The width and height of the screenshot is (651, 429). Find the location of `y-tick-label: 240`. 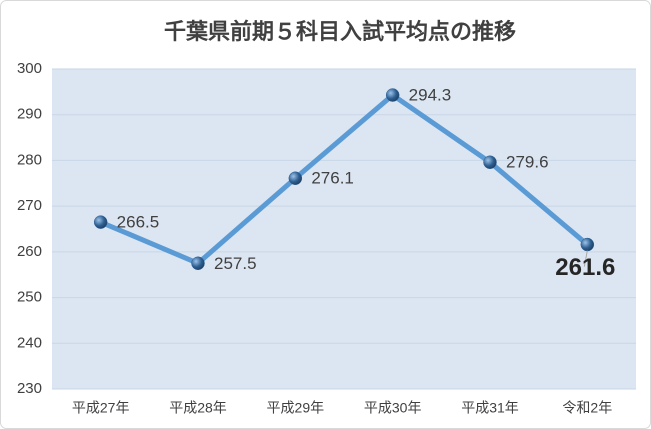

y-tick-label: 240 is located at coordinates (29, 342).